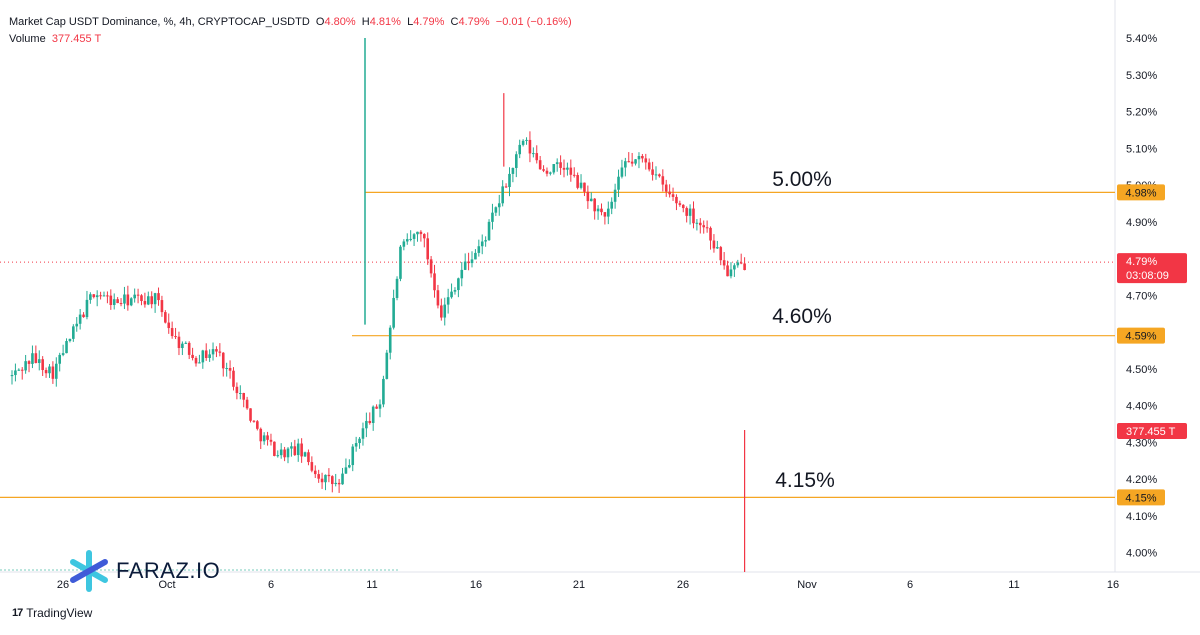 The width and height of the screenshot is (1200, 635). Describe the element at coordinates (805, 480) in the screenshot. I see `level-label: 4.15%` at that location.